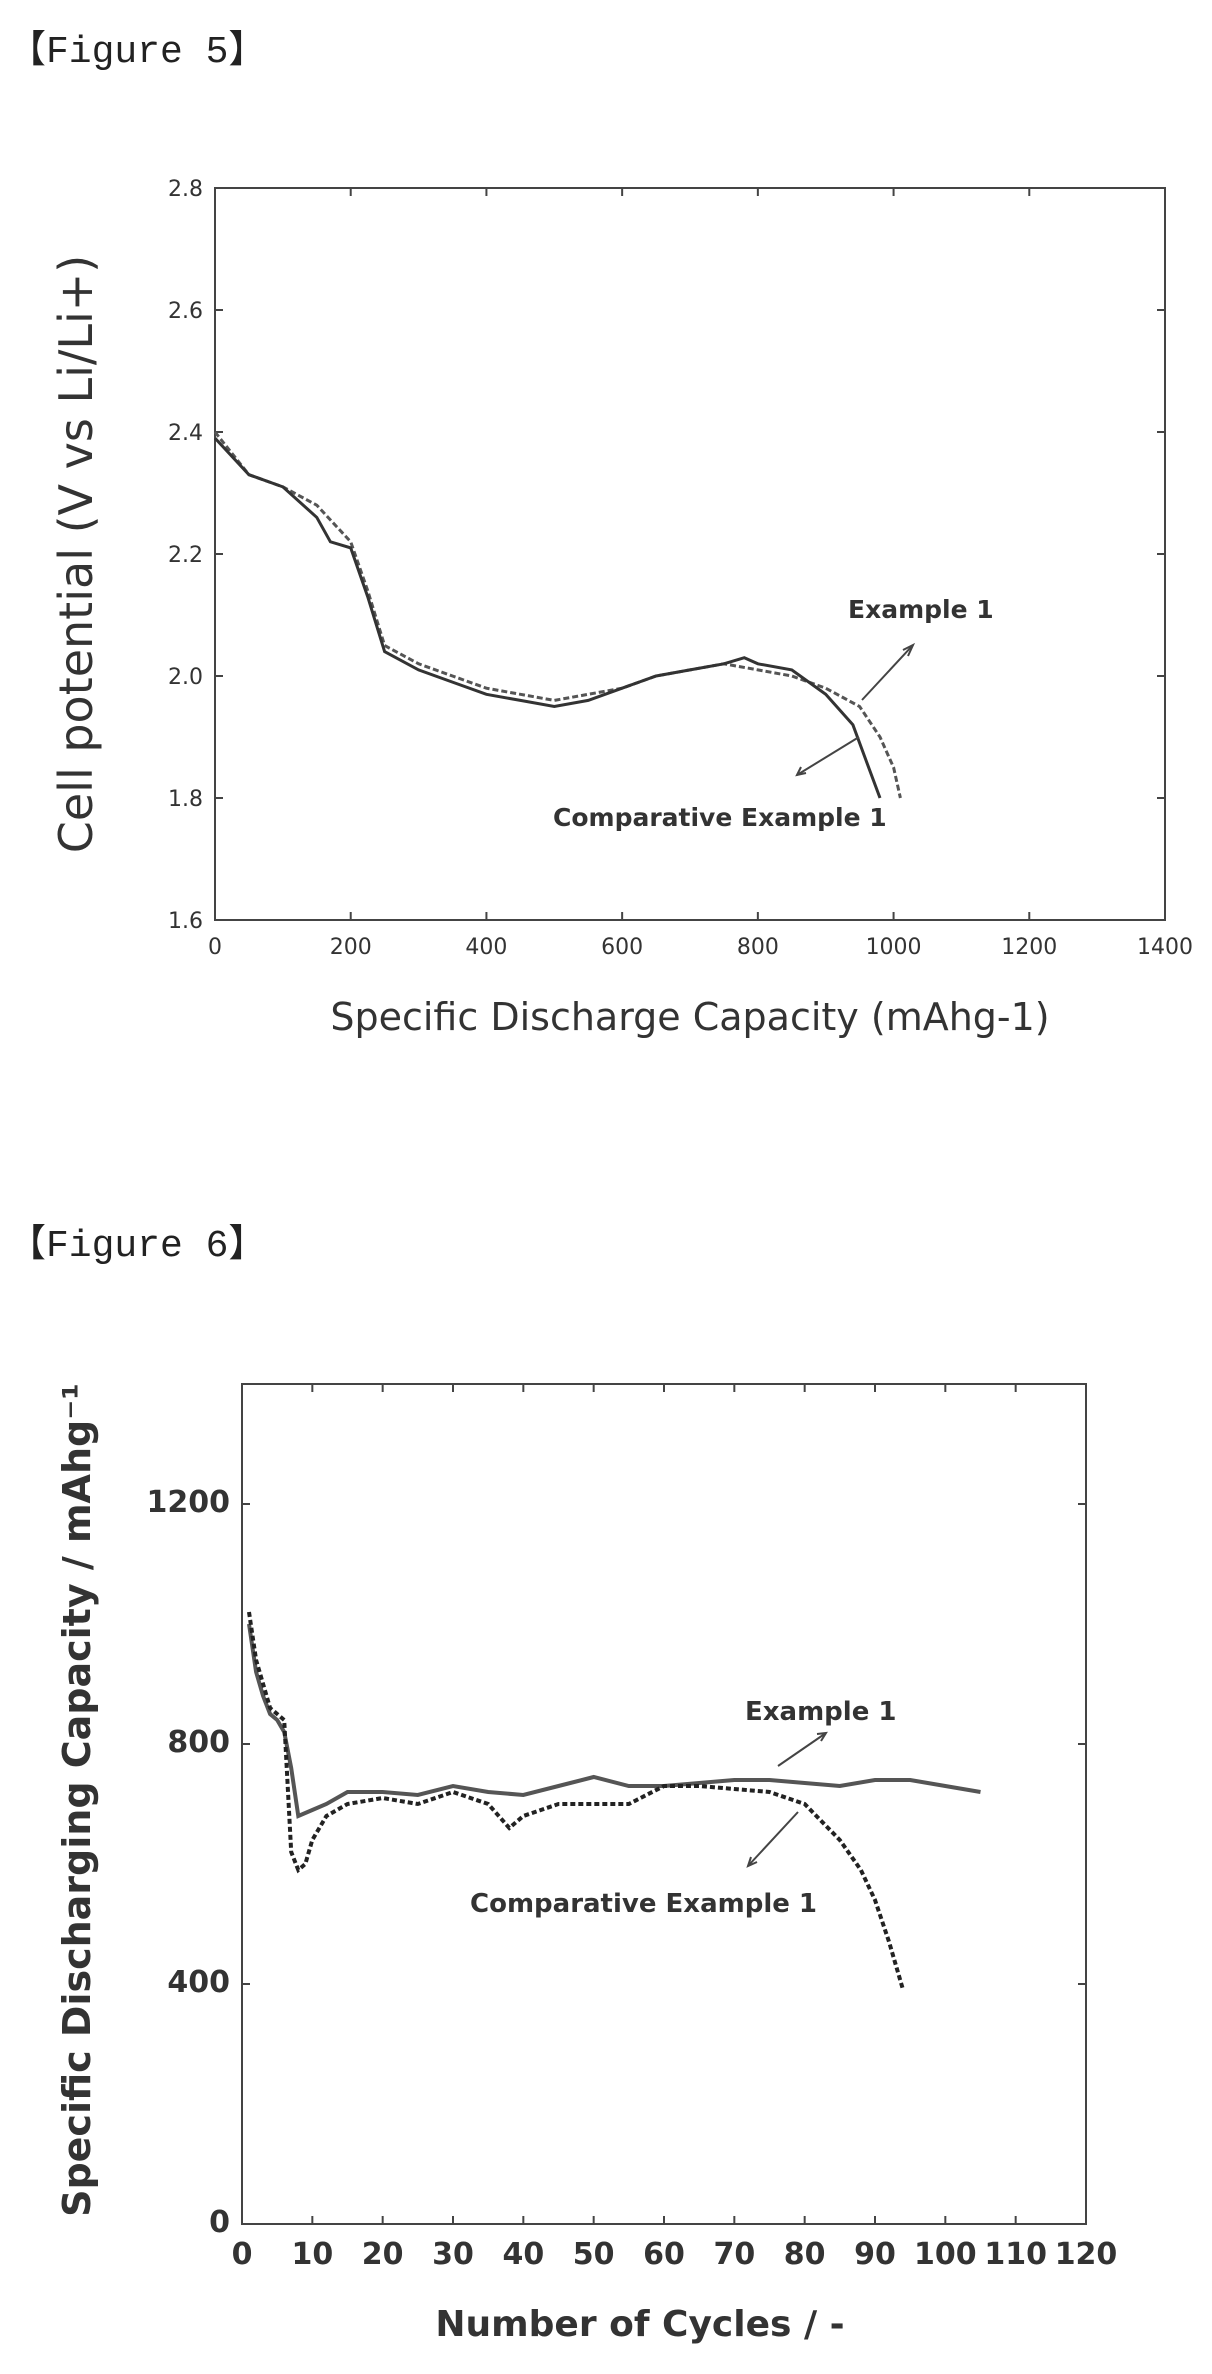 This screenshot has width=1212, height=2374. Describe the element at coordinates (137, 1246) in the screenshot. I see `figure-6-caption: 【Figure 6】` at that location.